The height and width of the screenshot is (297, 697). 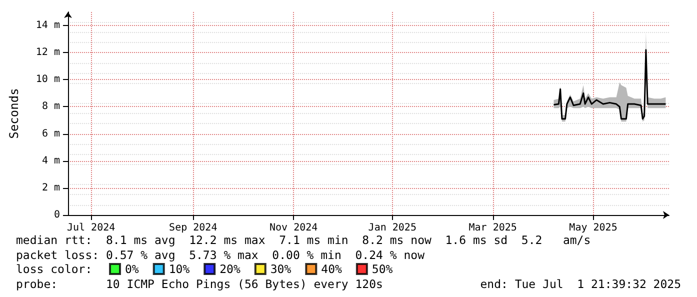 I want to click on legend-label: 10%, so click(x=179, y=269).